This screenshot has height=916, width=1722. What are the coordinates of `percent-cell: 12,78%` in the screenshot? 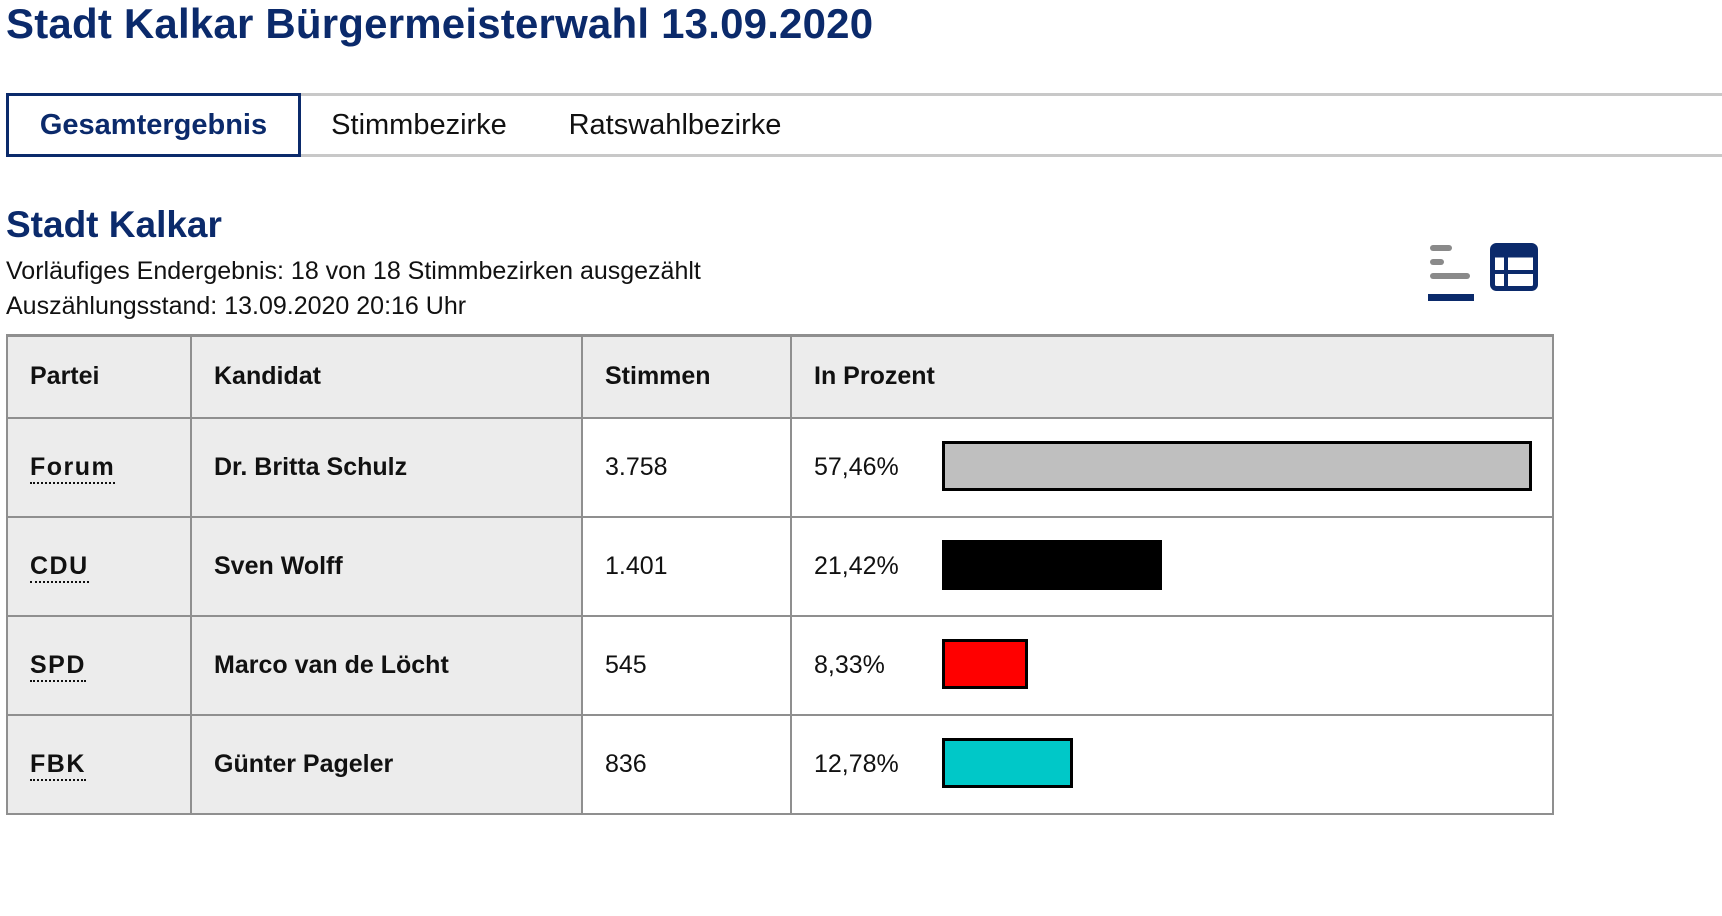 It's located at (1172, 764).